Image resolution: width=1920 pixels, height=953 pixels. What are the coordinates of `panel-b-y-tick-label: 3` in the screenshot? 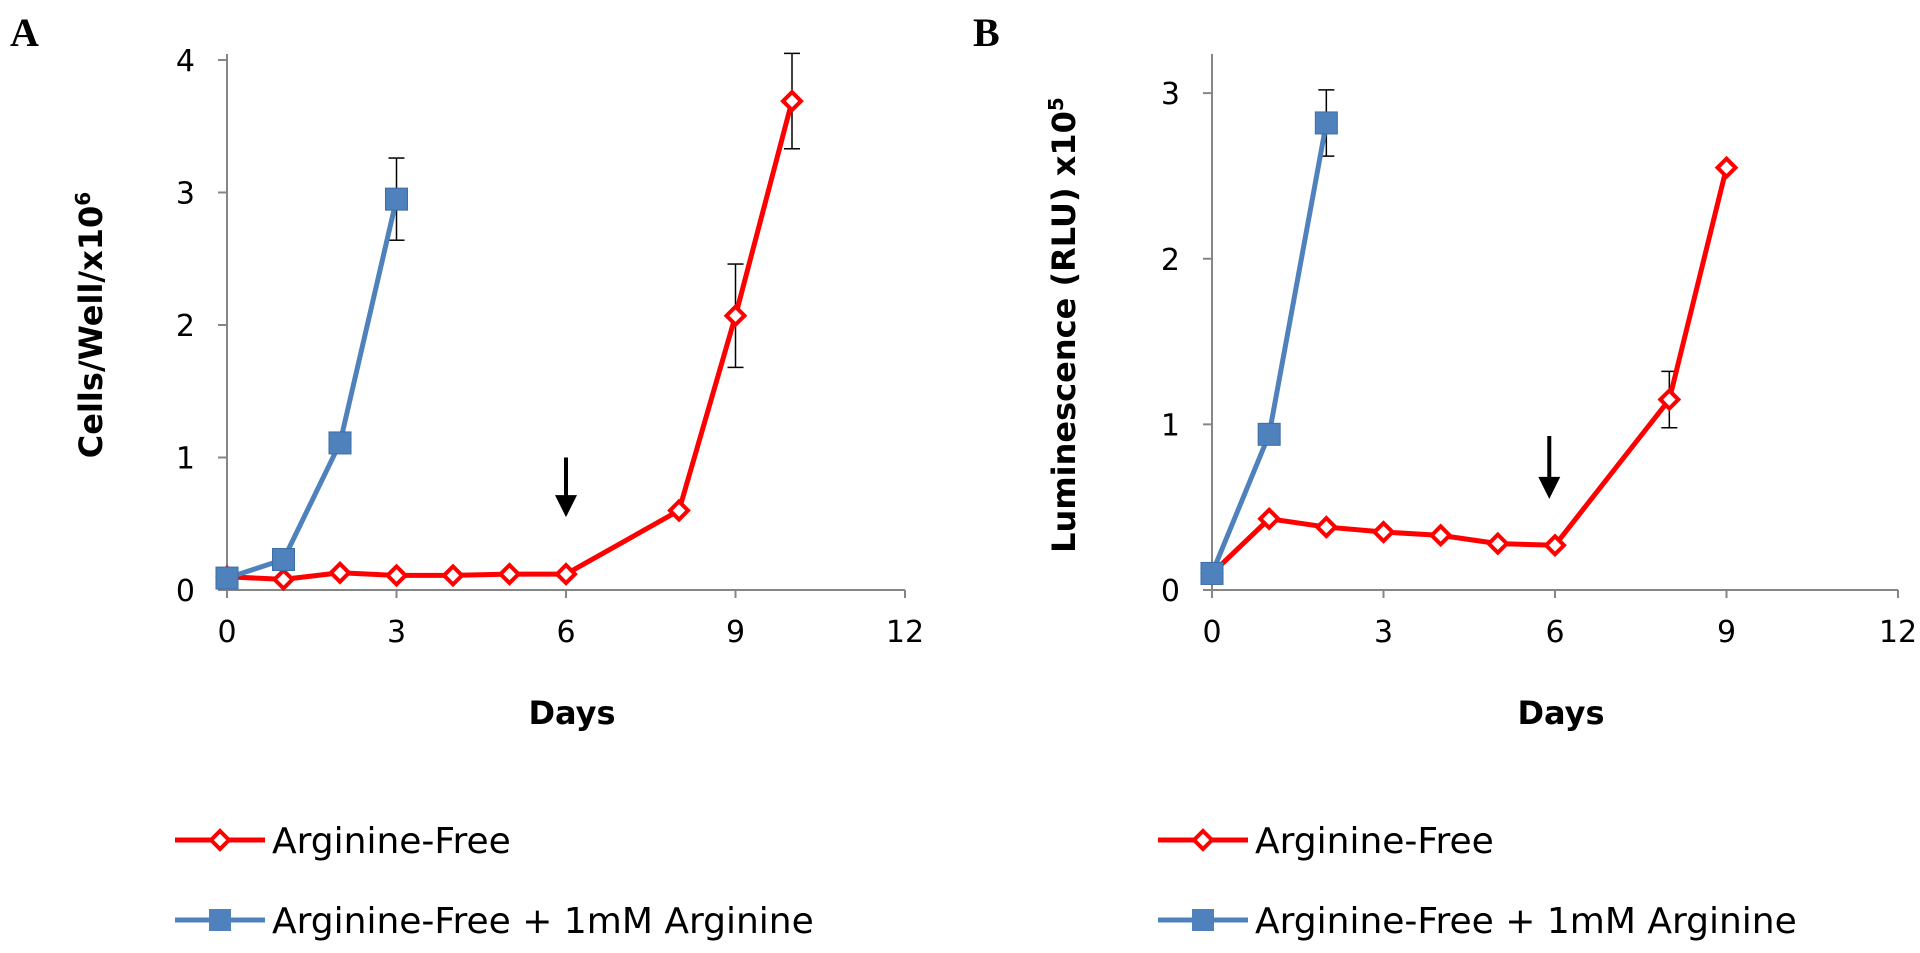 It's located at (1170, 94).